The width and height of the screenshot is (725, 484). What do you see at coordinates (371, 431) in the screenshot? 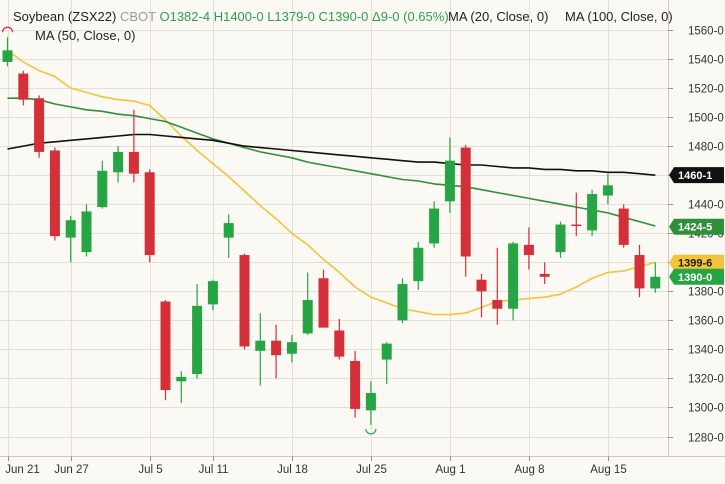
I see `low-marker` at bounding box center [371, 431].